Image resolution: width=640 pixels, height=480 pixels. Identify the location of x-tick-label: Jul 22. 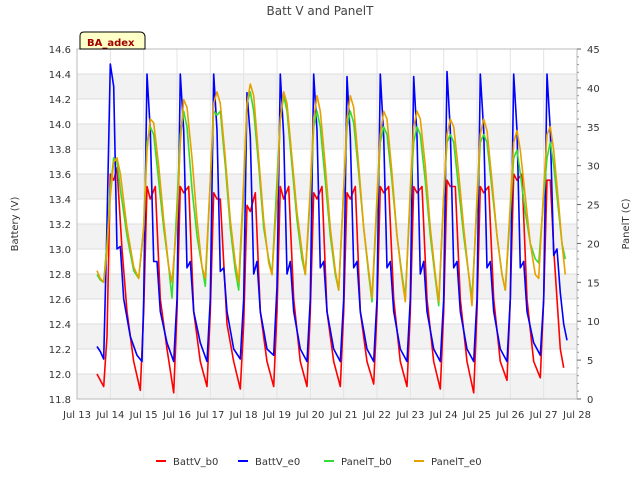
(376, 415).